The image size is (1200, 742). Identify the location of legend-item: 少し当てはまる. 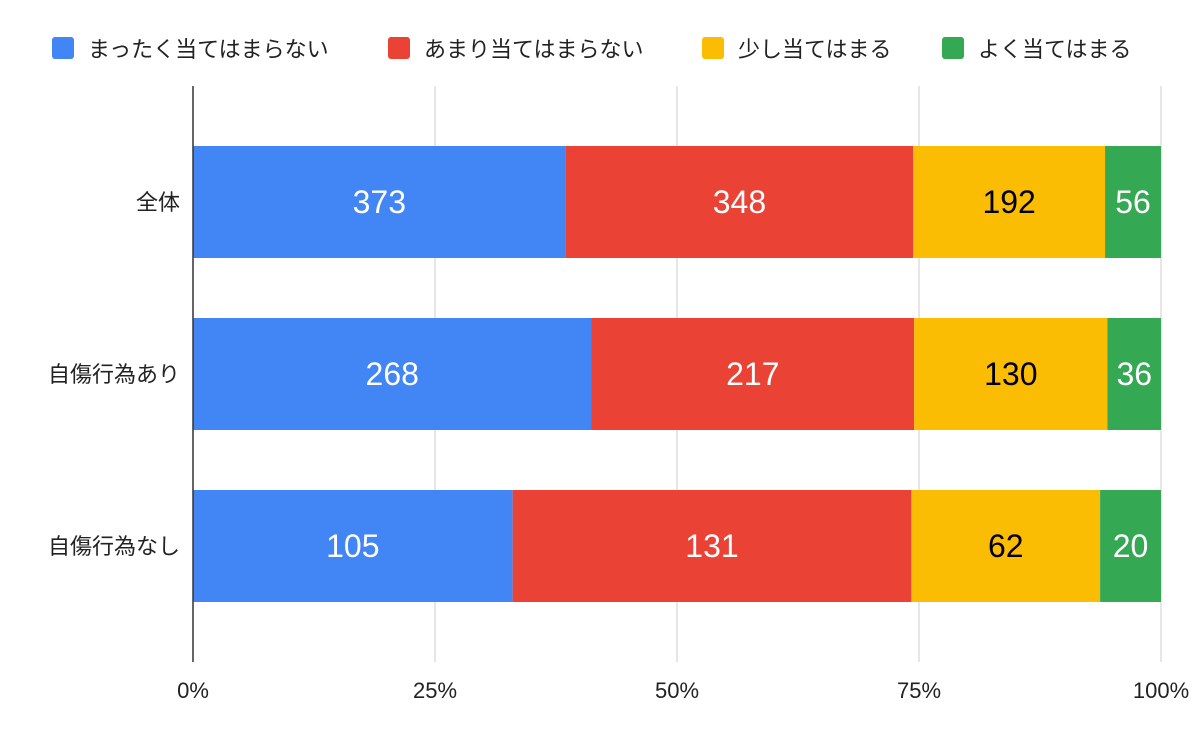
(797, 48).